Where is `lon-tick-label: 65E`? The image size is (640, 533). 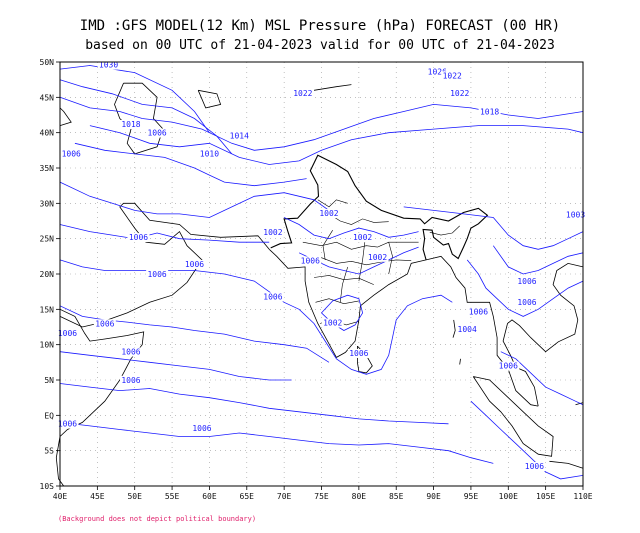 lon-tick-label: 65E is located at coordinates (247, 496).